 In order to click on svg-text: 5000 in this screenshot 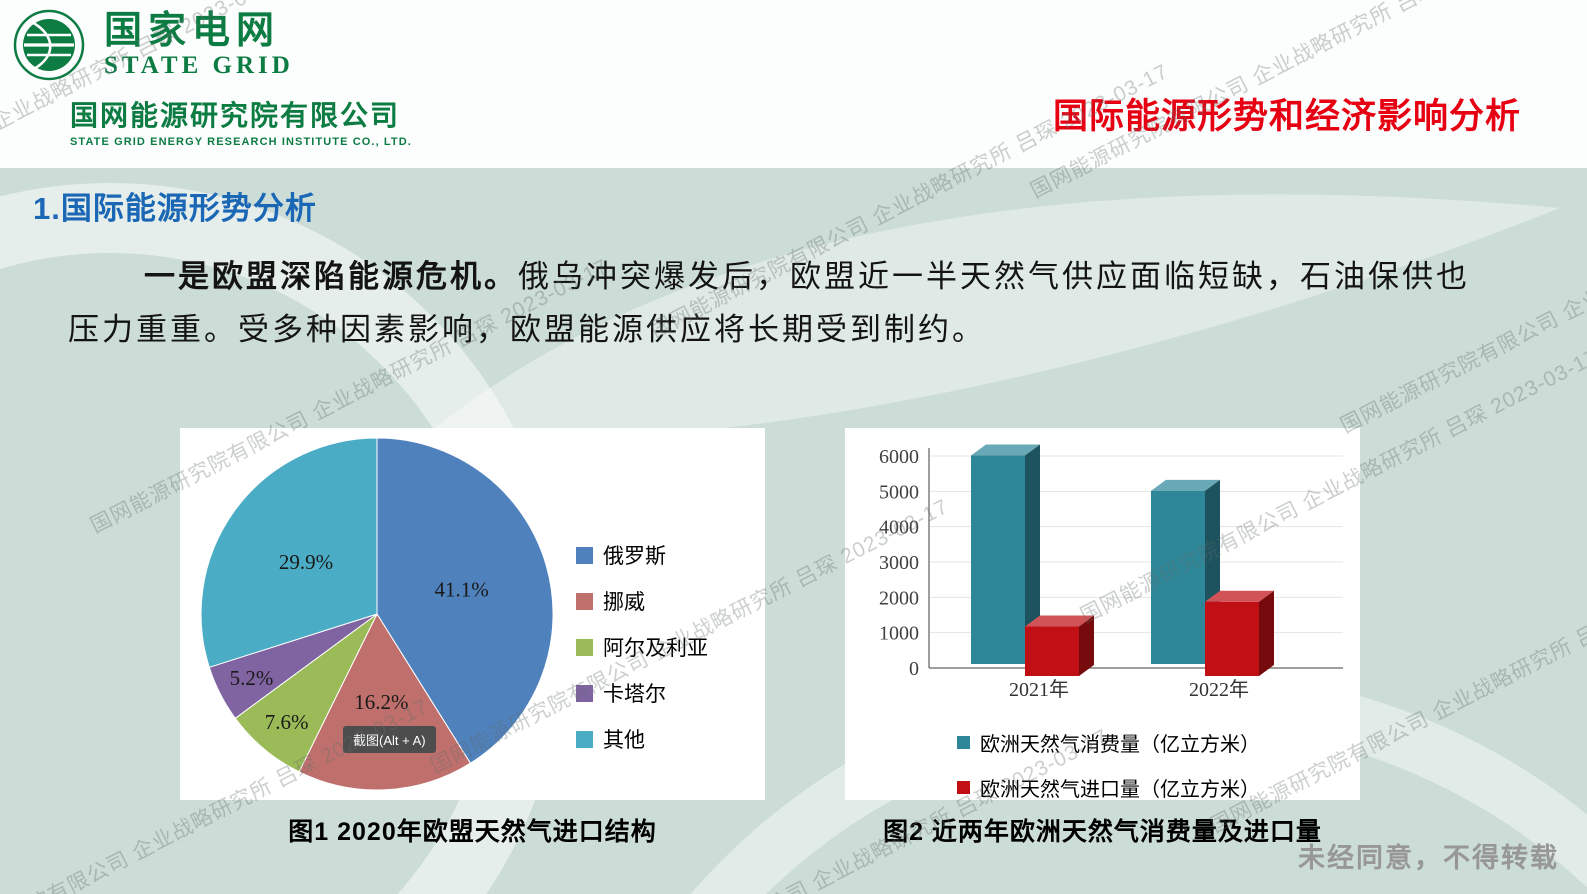, I will do `click(899, 492)`.